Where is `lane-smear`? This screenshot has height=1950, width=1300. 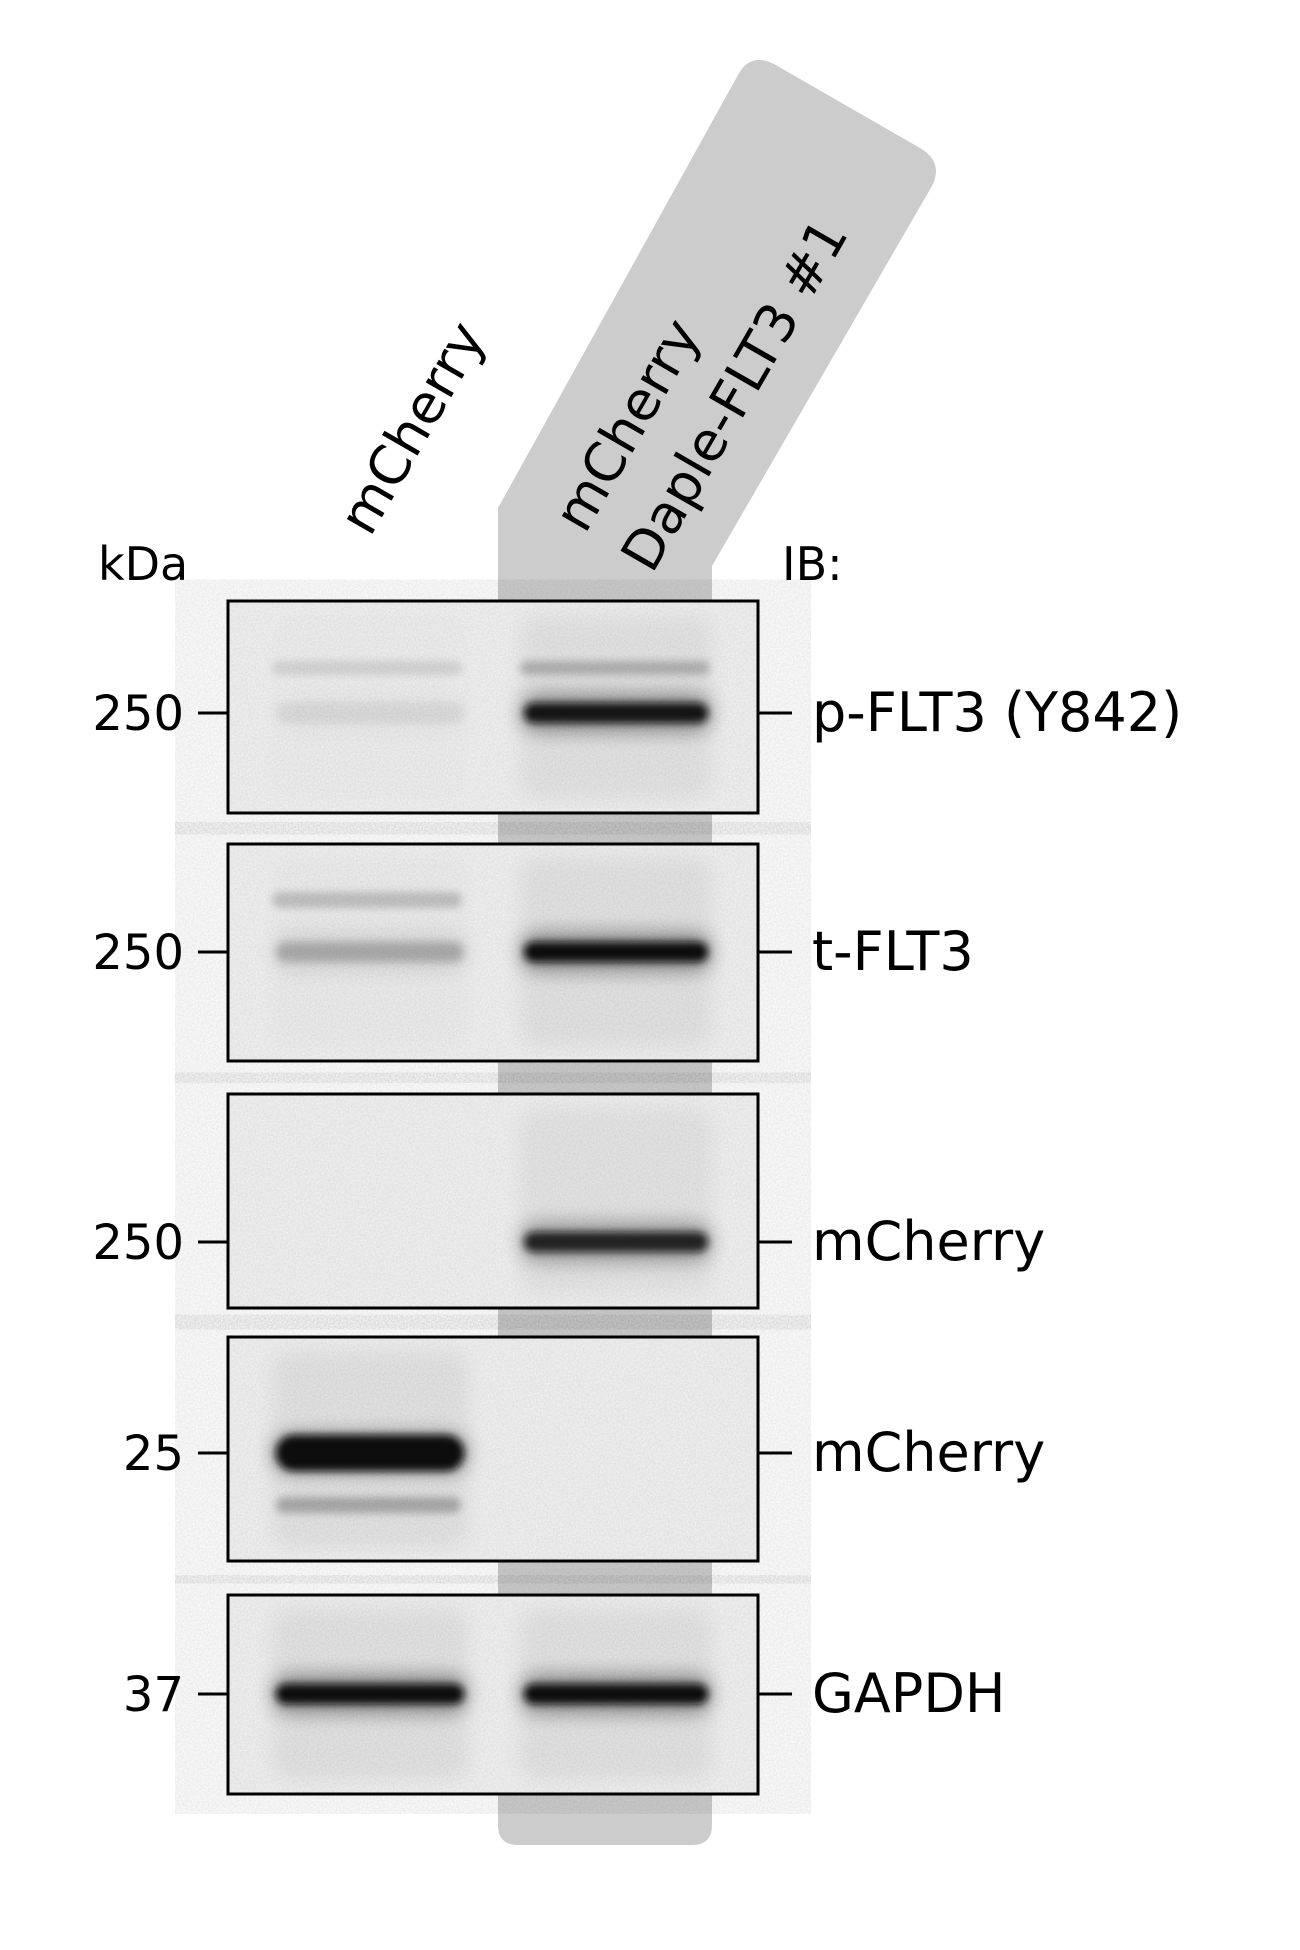
lane-smear is located at coordinates (616, 1201).